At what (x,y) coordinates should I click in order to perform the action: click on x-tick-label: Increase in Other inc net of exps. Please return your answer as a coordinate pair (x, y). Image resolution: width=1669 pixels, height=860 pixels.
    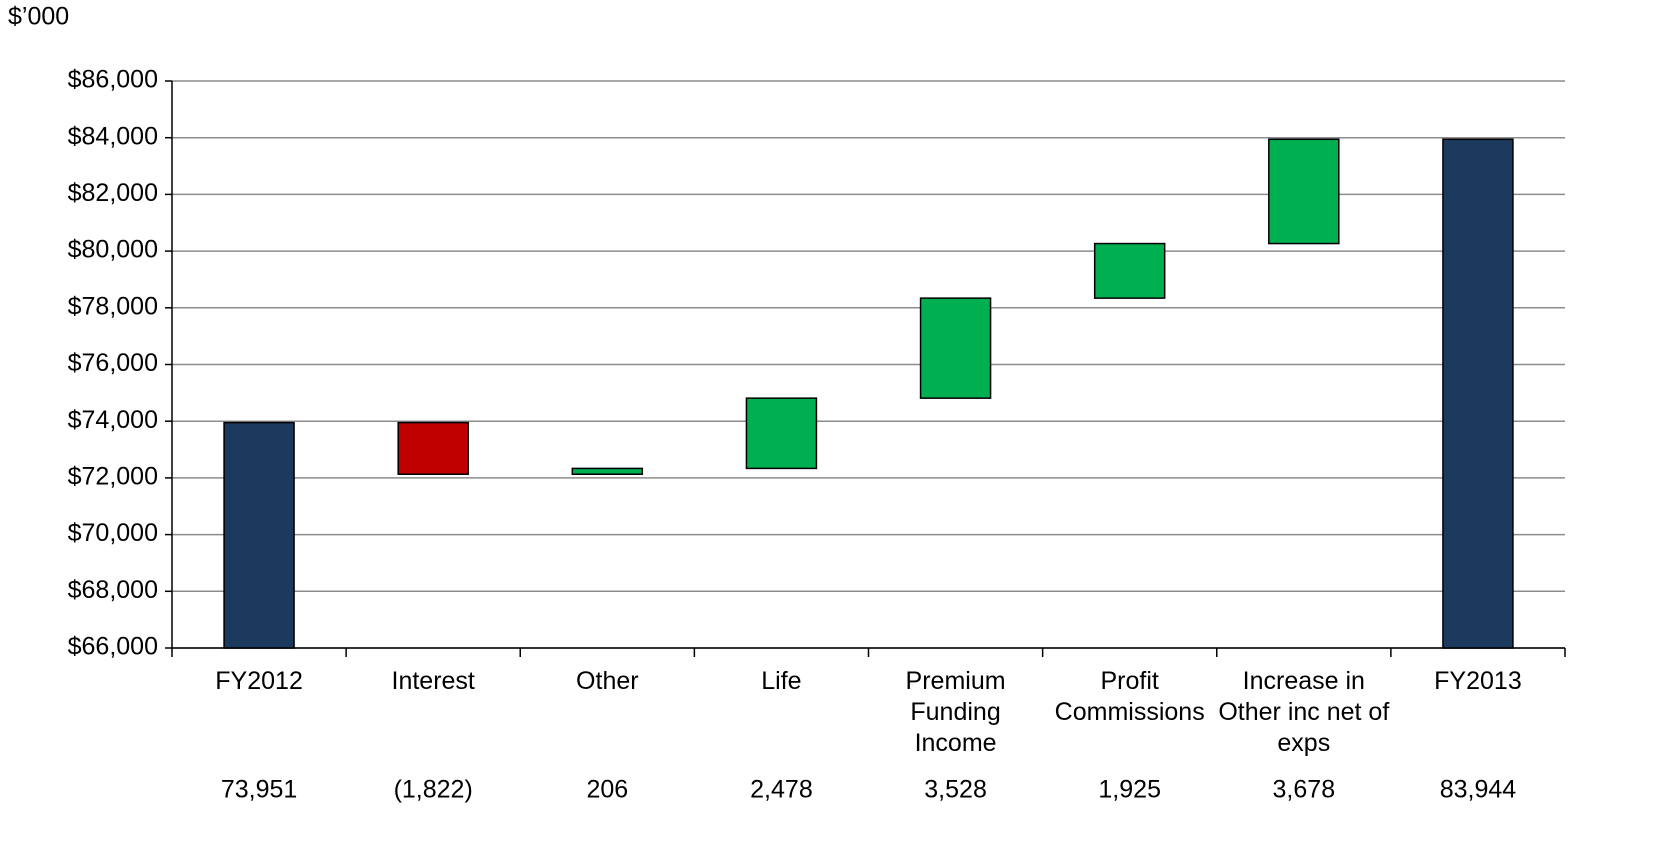
    Looking at the image, I should click on (1304, 712).